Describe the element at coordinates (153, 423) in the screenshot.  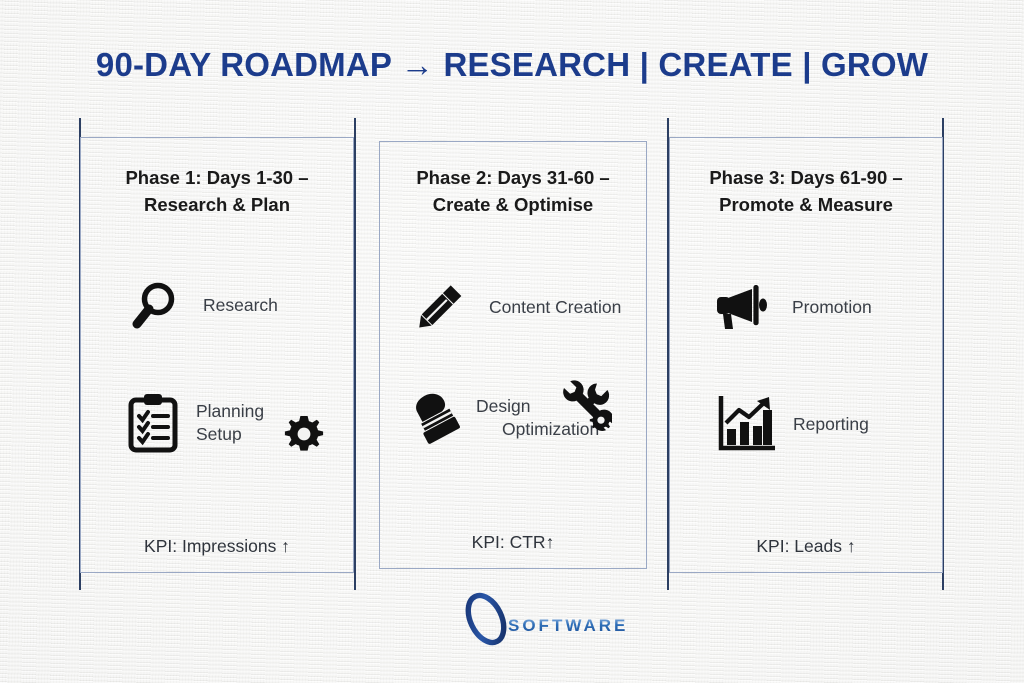
I see `clipboard-checklist-icon` at that location.